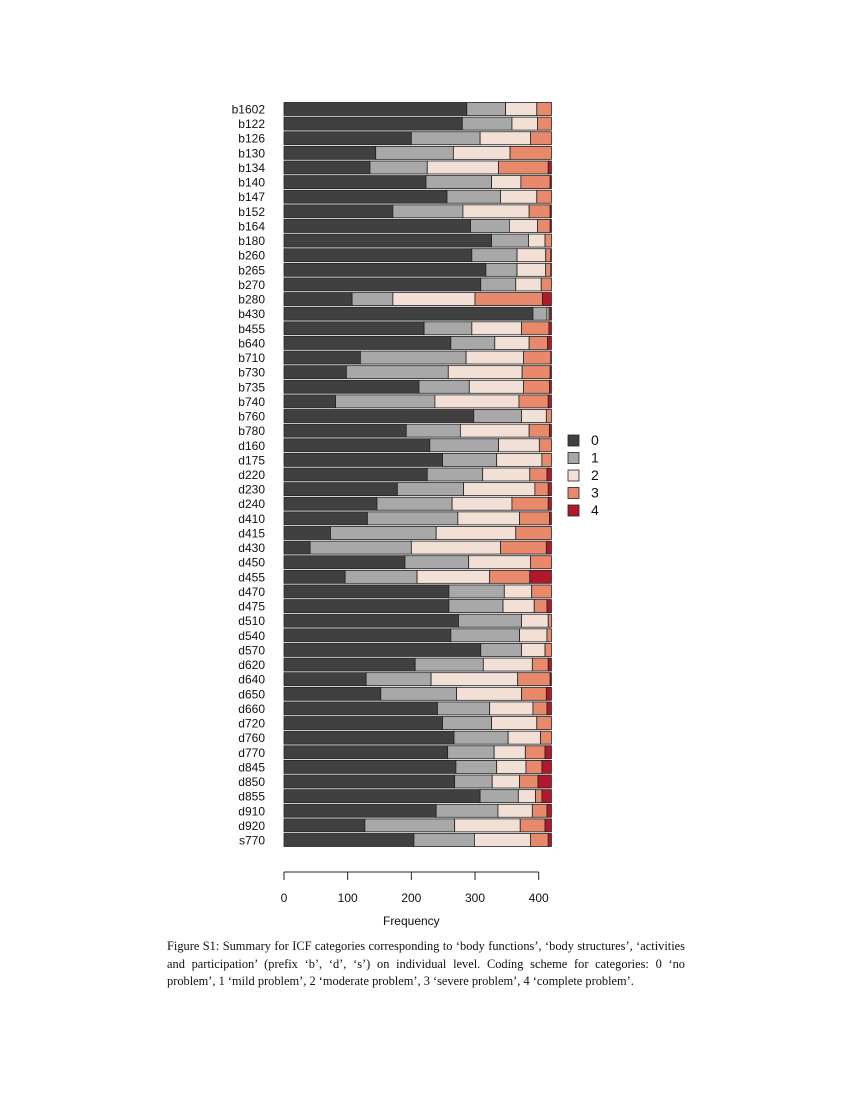 Image resolution: width=850 pixels, height=1100 pixels. I want to click on category-label: d660, so click(251, 709).